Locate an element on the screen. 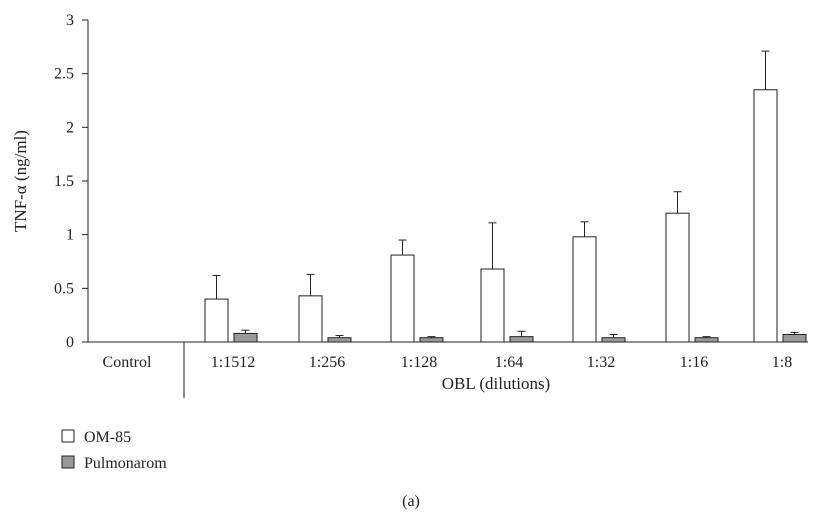  y-axis: 0 0.5 1 1.5 2 2.5 3 is located at coordinates (71, 181).